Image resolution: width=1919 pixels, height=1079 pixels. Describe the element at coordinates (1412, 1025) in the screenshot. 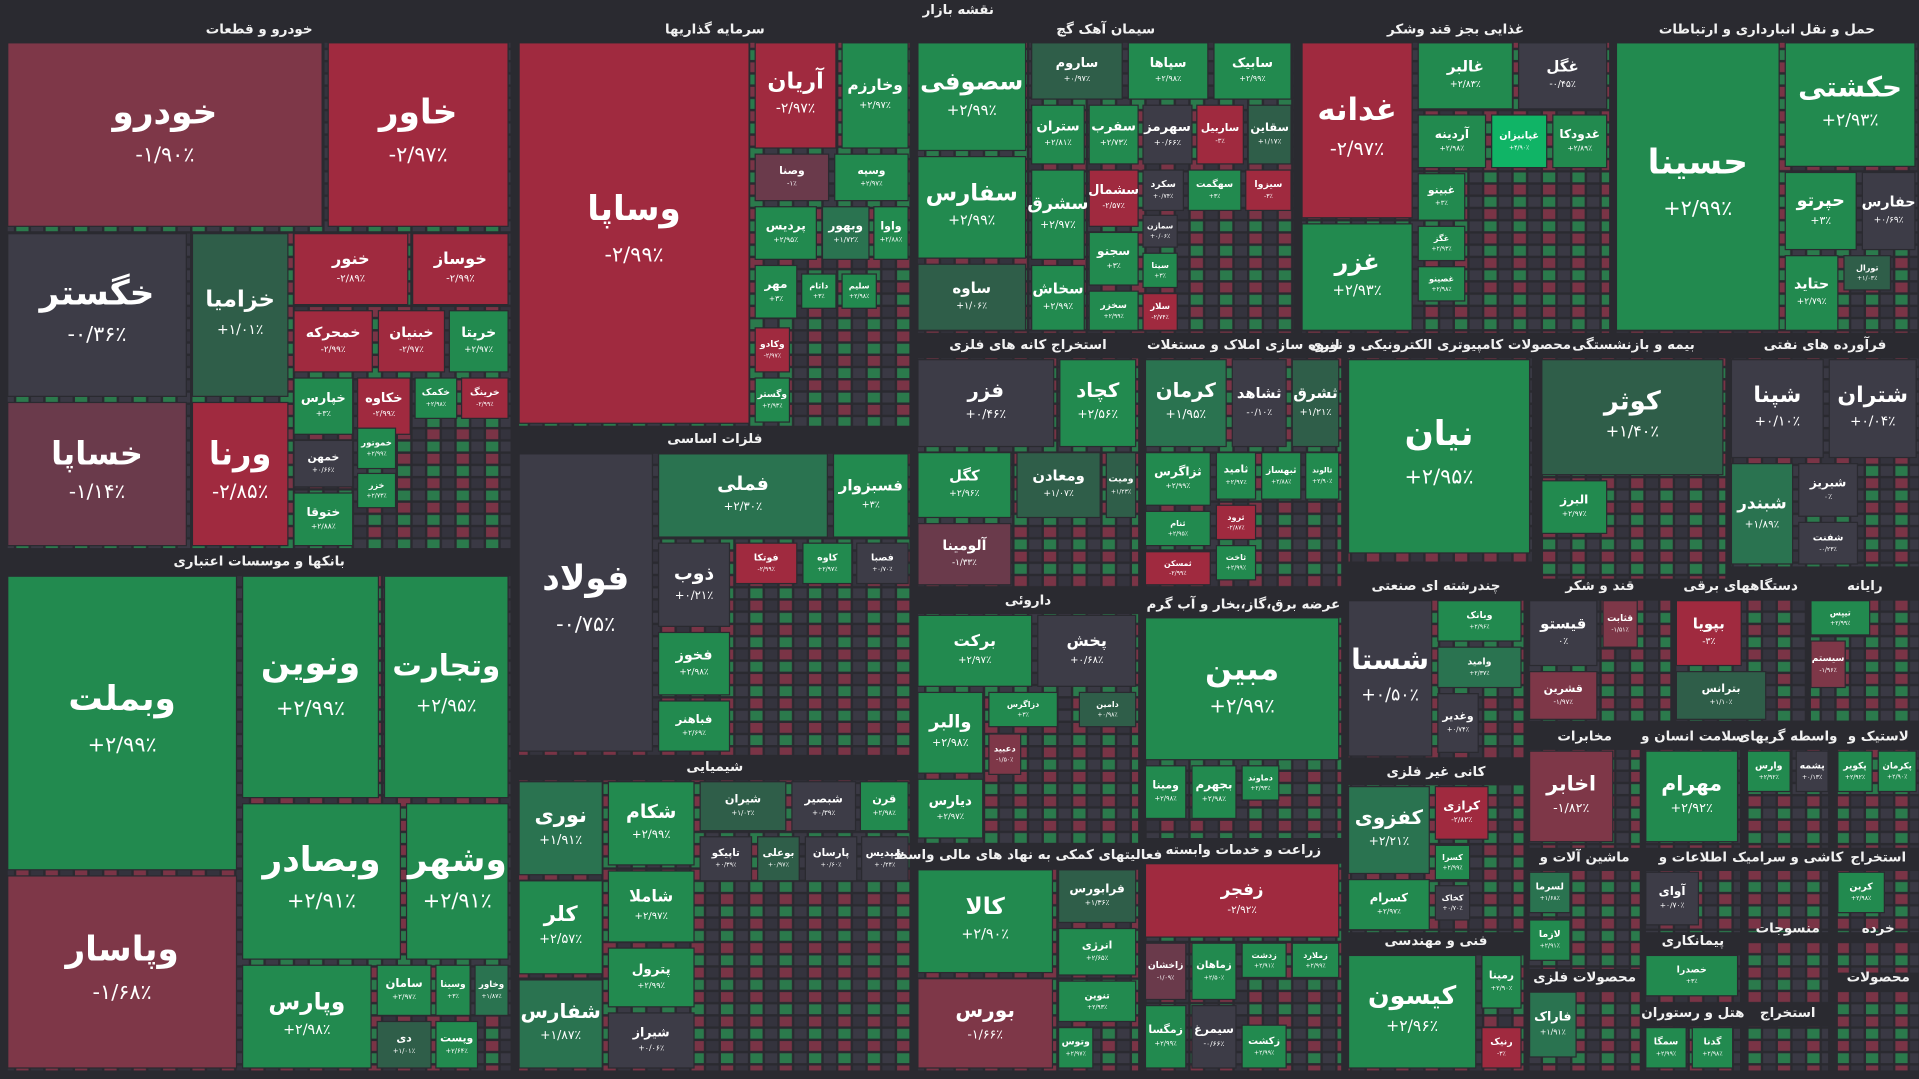

I see `tile-change: +۲/۹۶٪` at that location.